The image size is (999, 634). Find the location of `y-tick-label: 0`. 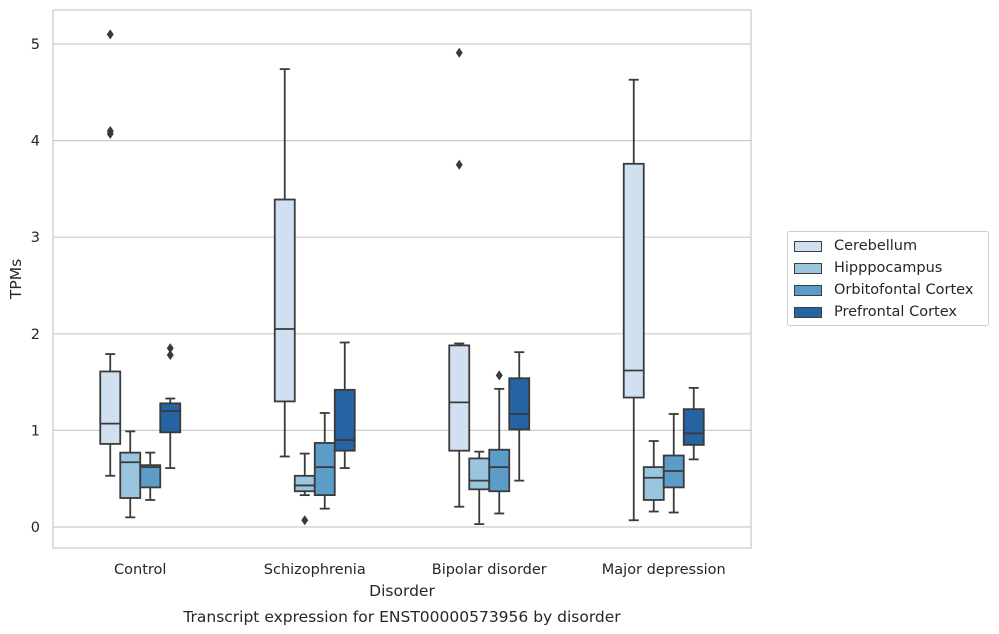

y-tick-label: 0 is located at coordinates (35, 528).